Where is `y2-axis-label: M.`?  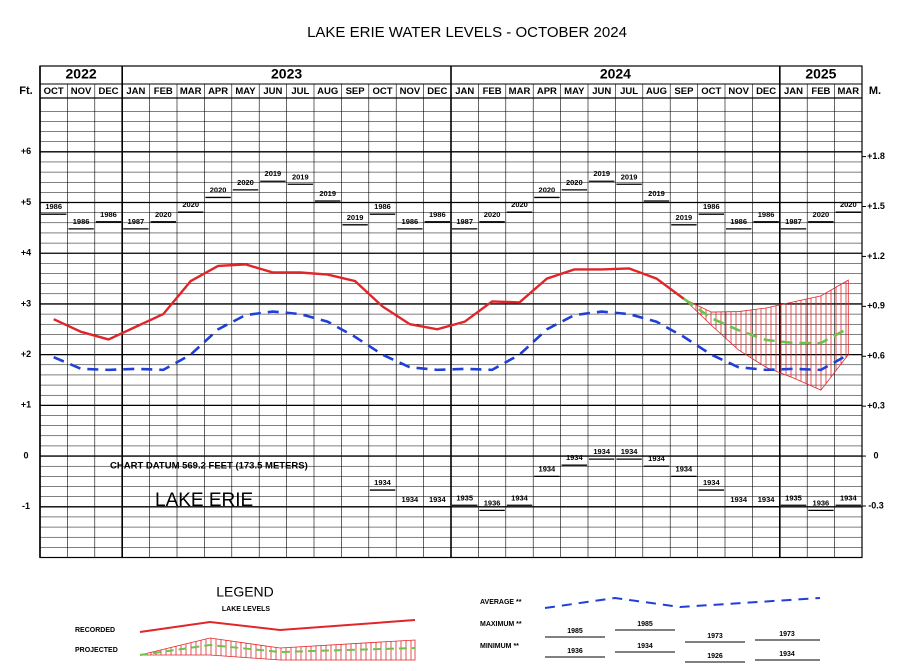
y2-axis-label: M. is located at coordinates (875, 91).